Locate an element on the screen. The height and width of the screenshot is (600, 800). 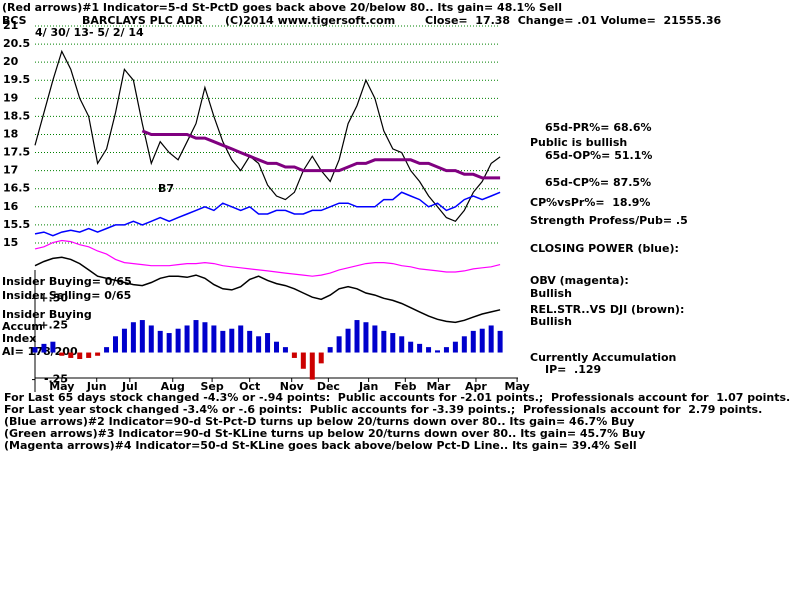
x-tick-label: Feb is located at coordinates (405, 386).